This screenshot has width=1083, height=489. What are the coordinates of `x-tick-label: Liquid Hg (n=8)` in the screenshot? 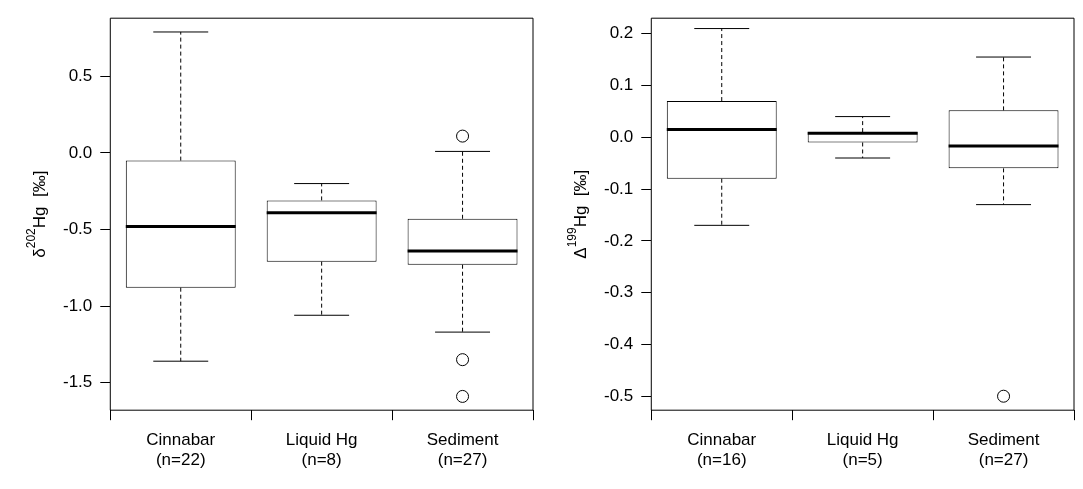 It's located at (321, 450).